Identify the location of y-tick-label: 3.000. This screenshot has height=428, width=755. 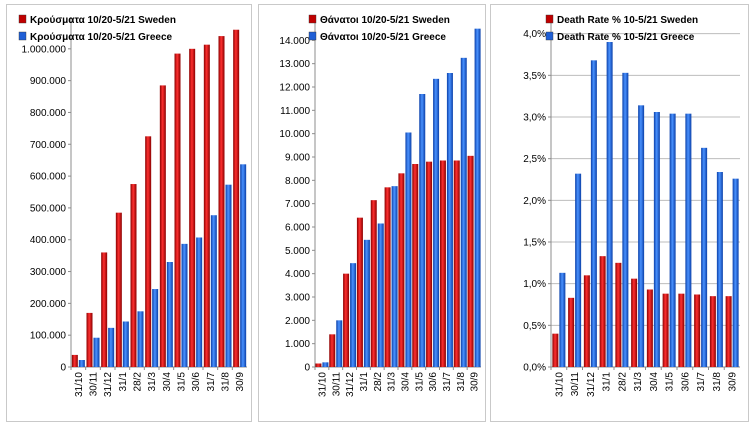
(297, 298).